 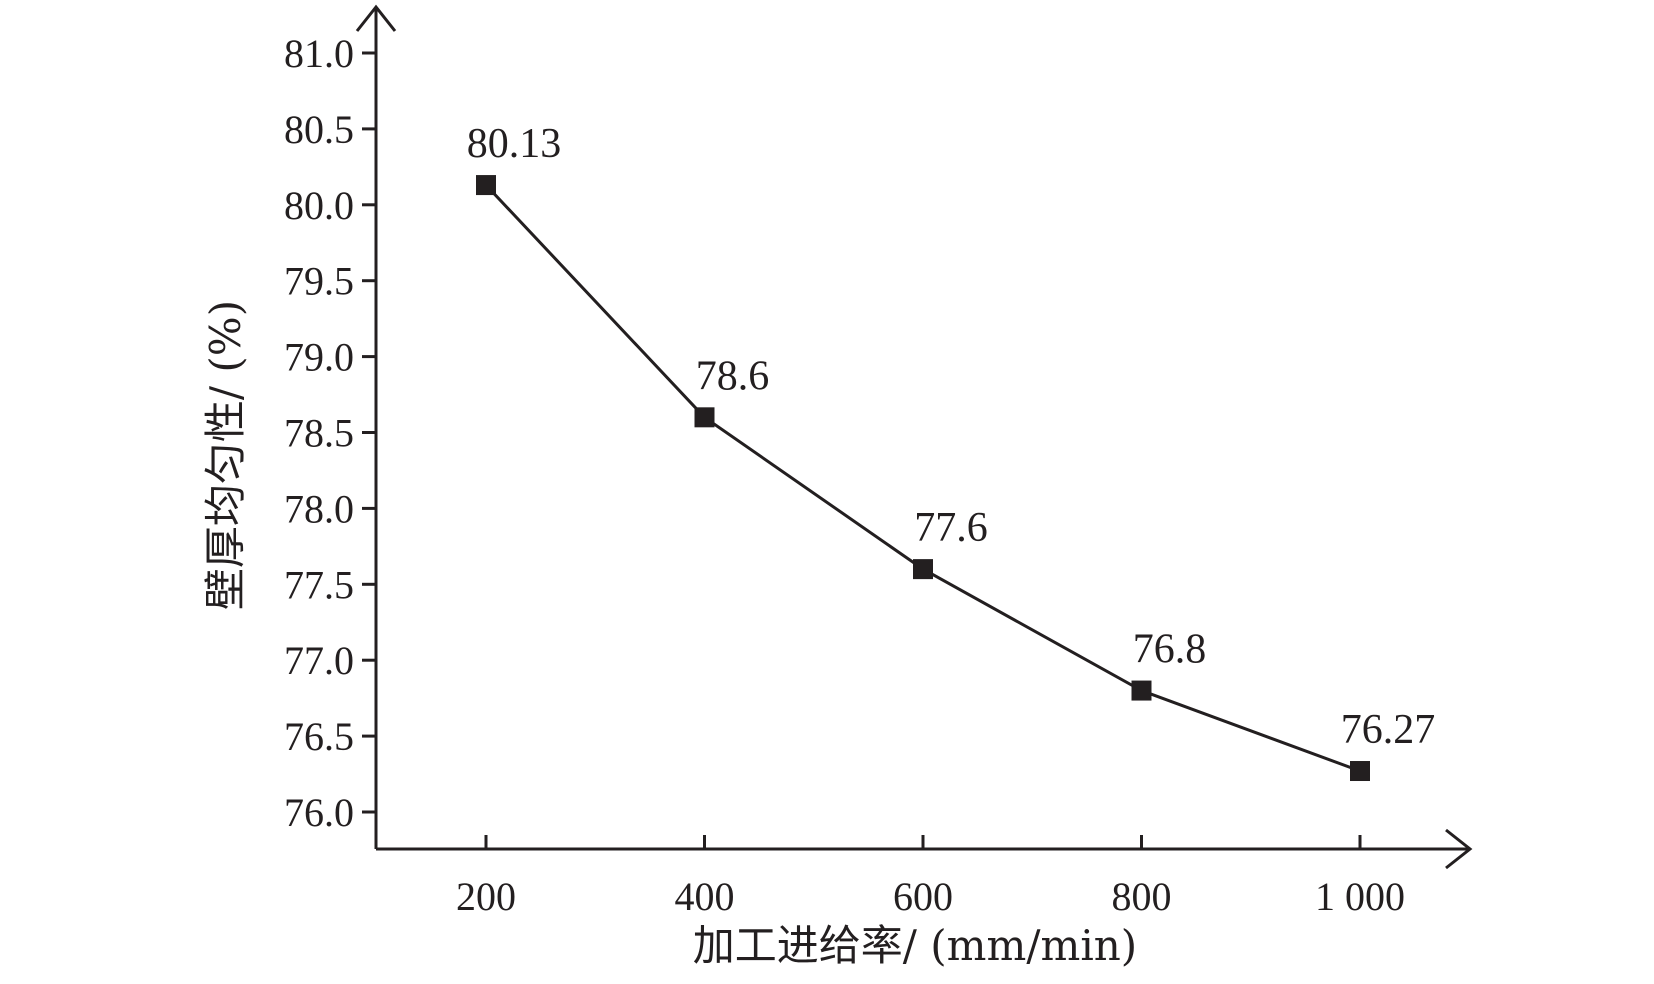 What do you see at coordinates (915, 945) in the screenshot?
I see `x-axis-title: 加工进给率/ (mm/min)` at bounding box center [915, 945].